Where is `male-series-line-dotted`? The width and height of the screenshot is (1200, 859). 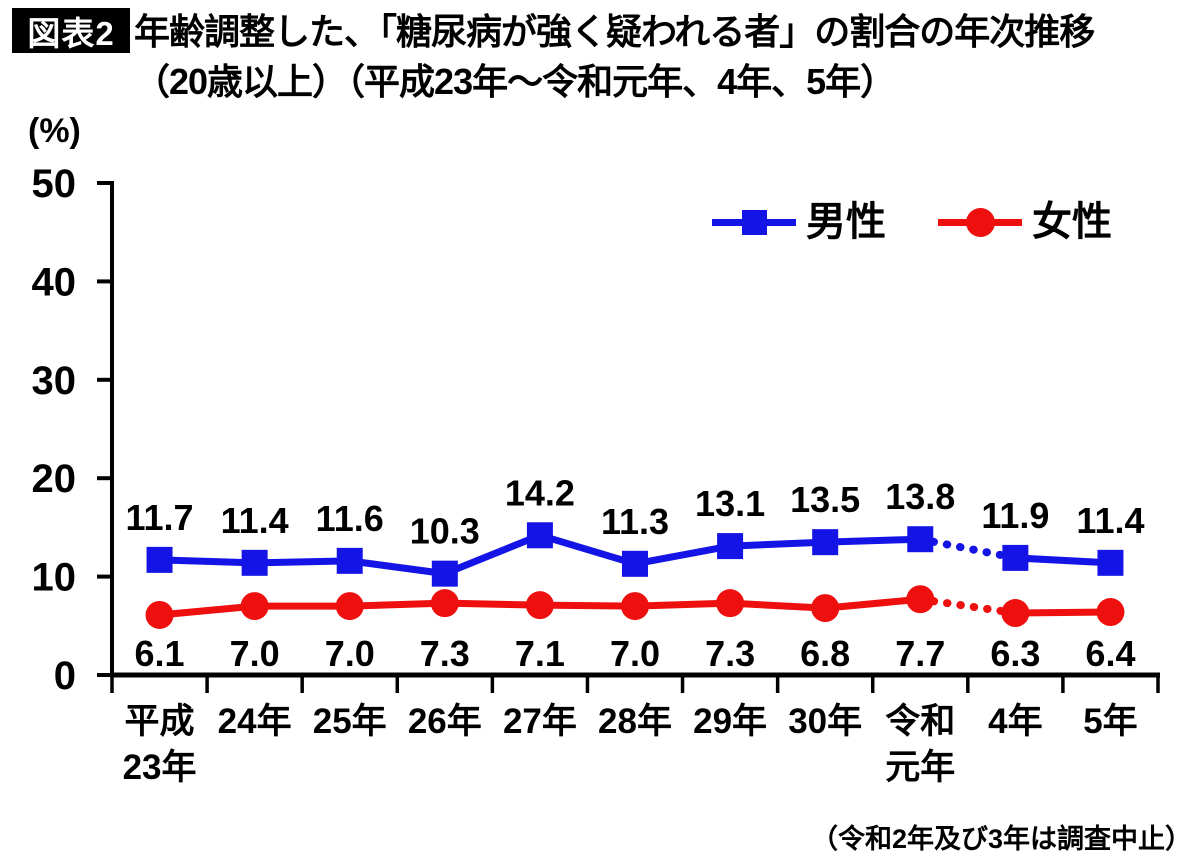 male-series-line-dotted is located at coordinates (968, 548).